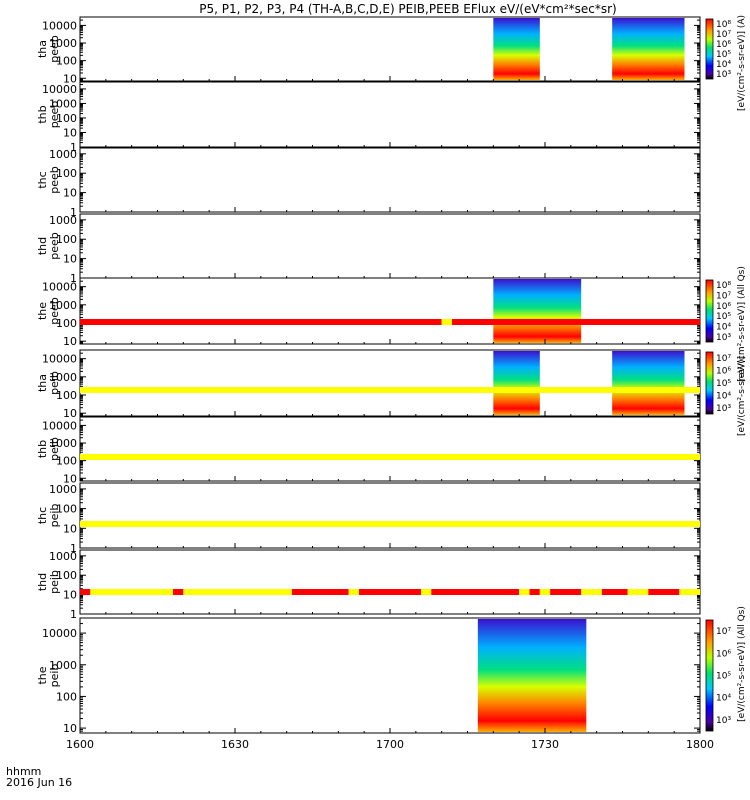  Describe the element at coordinates (23, 771) in the screenshot. I see `x-axis-label-hhmm: hhmm` at that location.